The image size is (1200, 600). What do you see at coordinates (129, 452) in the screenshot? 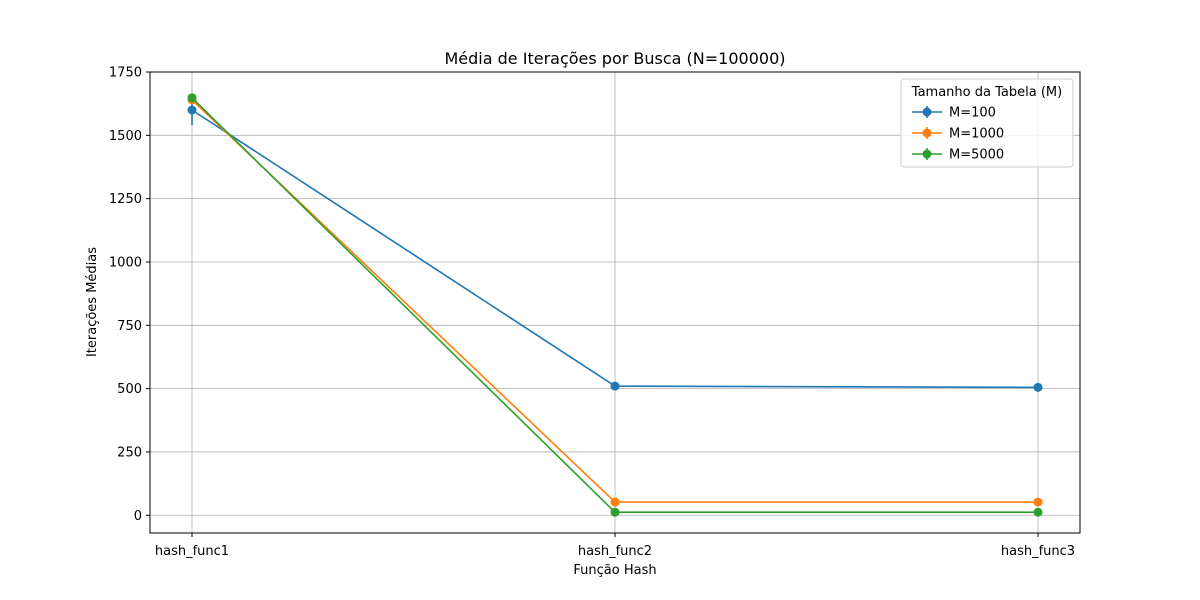
I see `y-tick-label: 250` at bounding box center [129, 452].